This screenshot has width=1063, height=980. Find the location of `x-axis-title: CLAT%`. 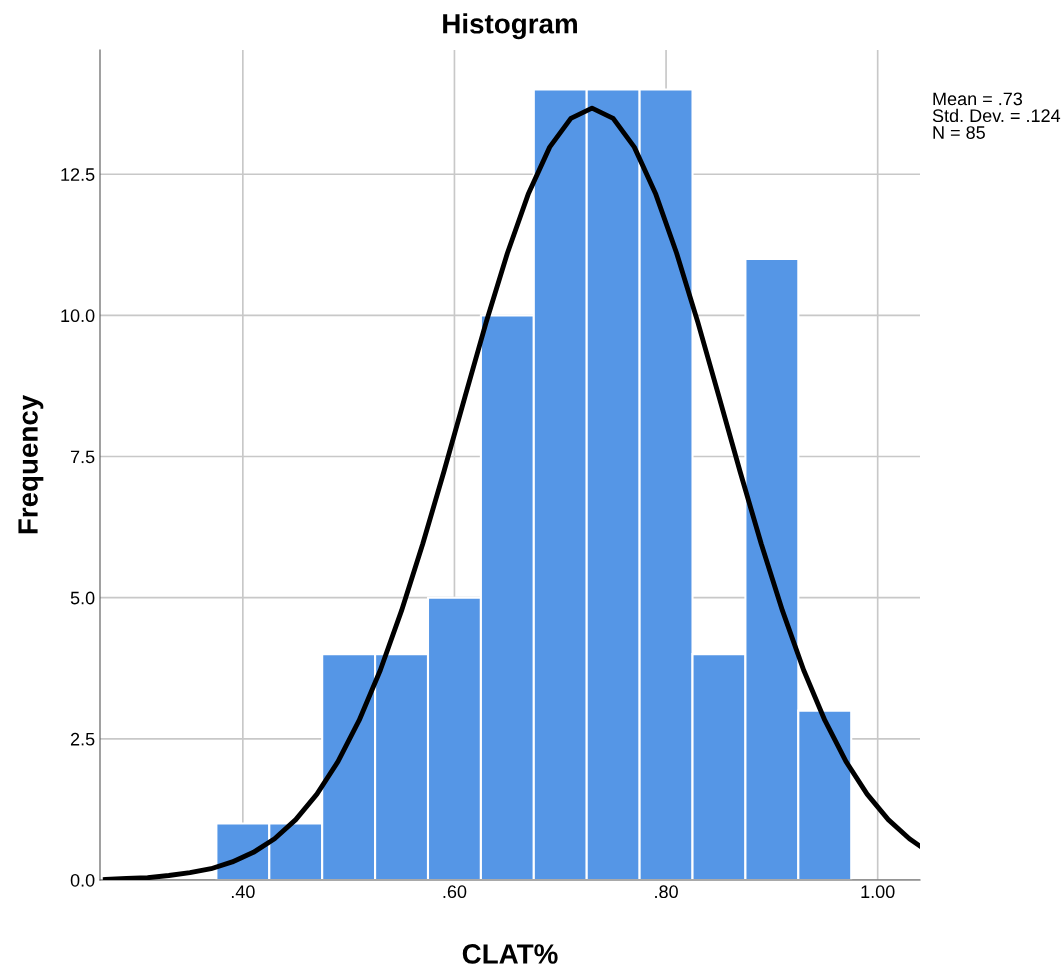

x-axis-title: CLAT% is located at coordinates (510, 954).